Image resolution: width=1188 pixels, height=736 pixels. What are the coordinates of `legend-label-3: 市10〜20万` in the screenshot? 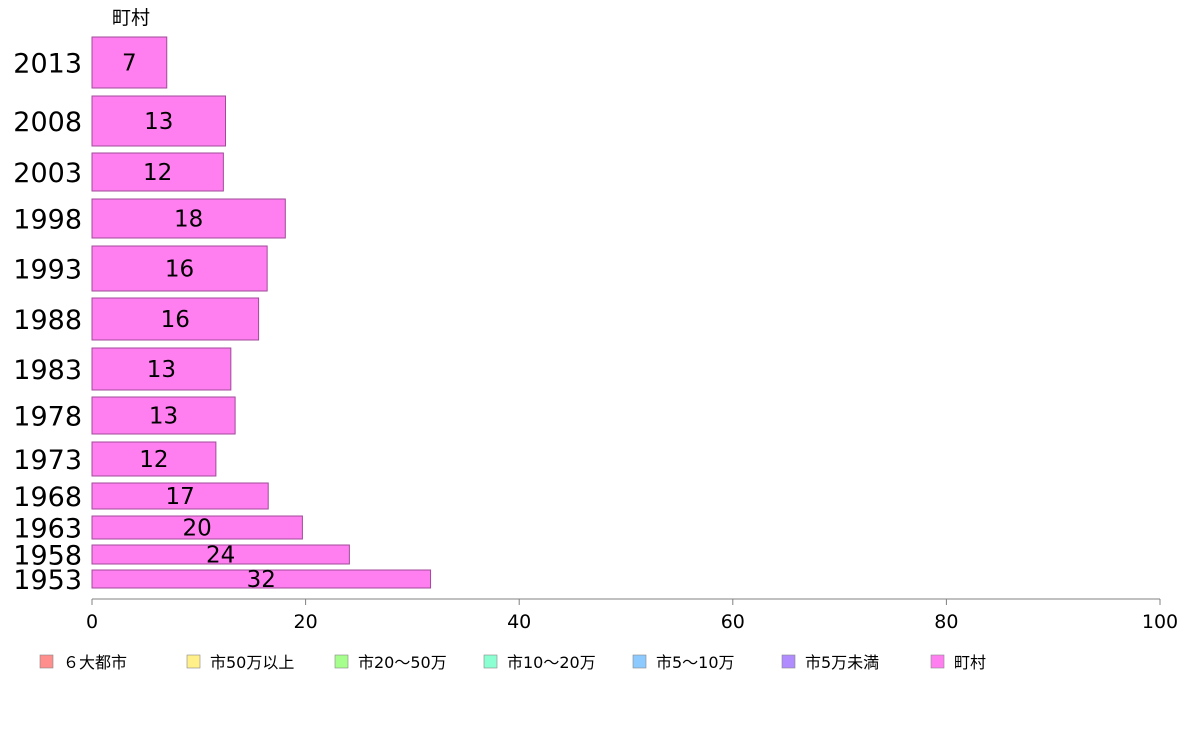 It's located at (551, 662).